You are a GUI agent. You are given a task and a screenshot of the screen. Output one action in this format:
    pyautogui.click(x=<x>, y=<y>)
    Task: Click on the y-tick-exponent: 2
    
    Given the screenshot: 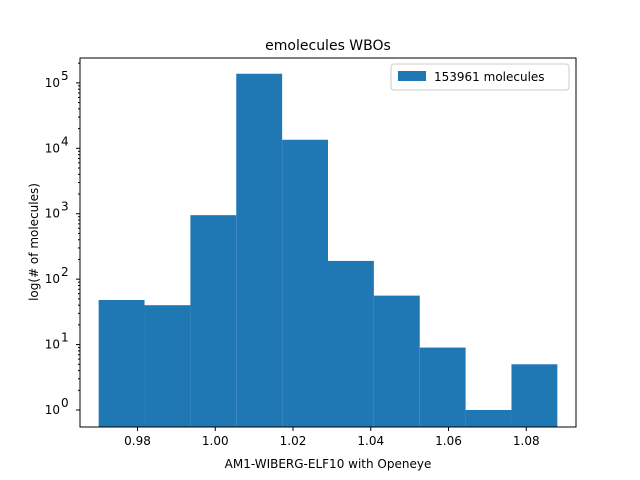 What is the action you would take?
    pyautogui.click(x=65, y=272)
    